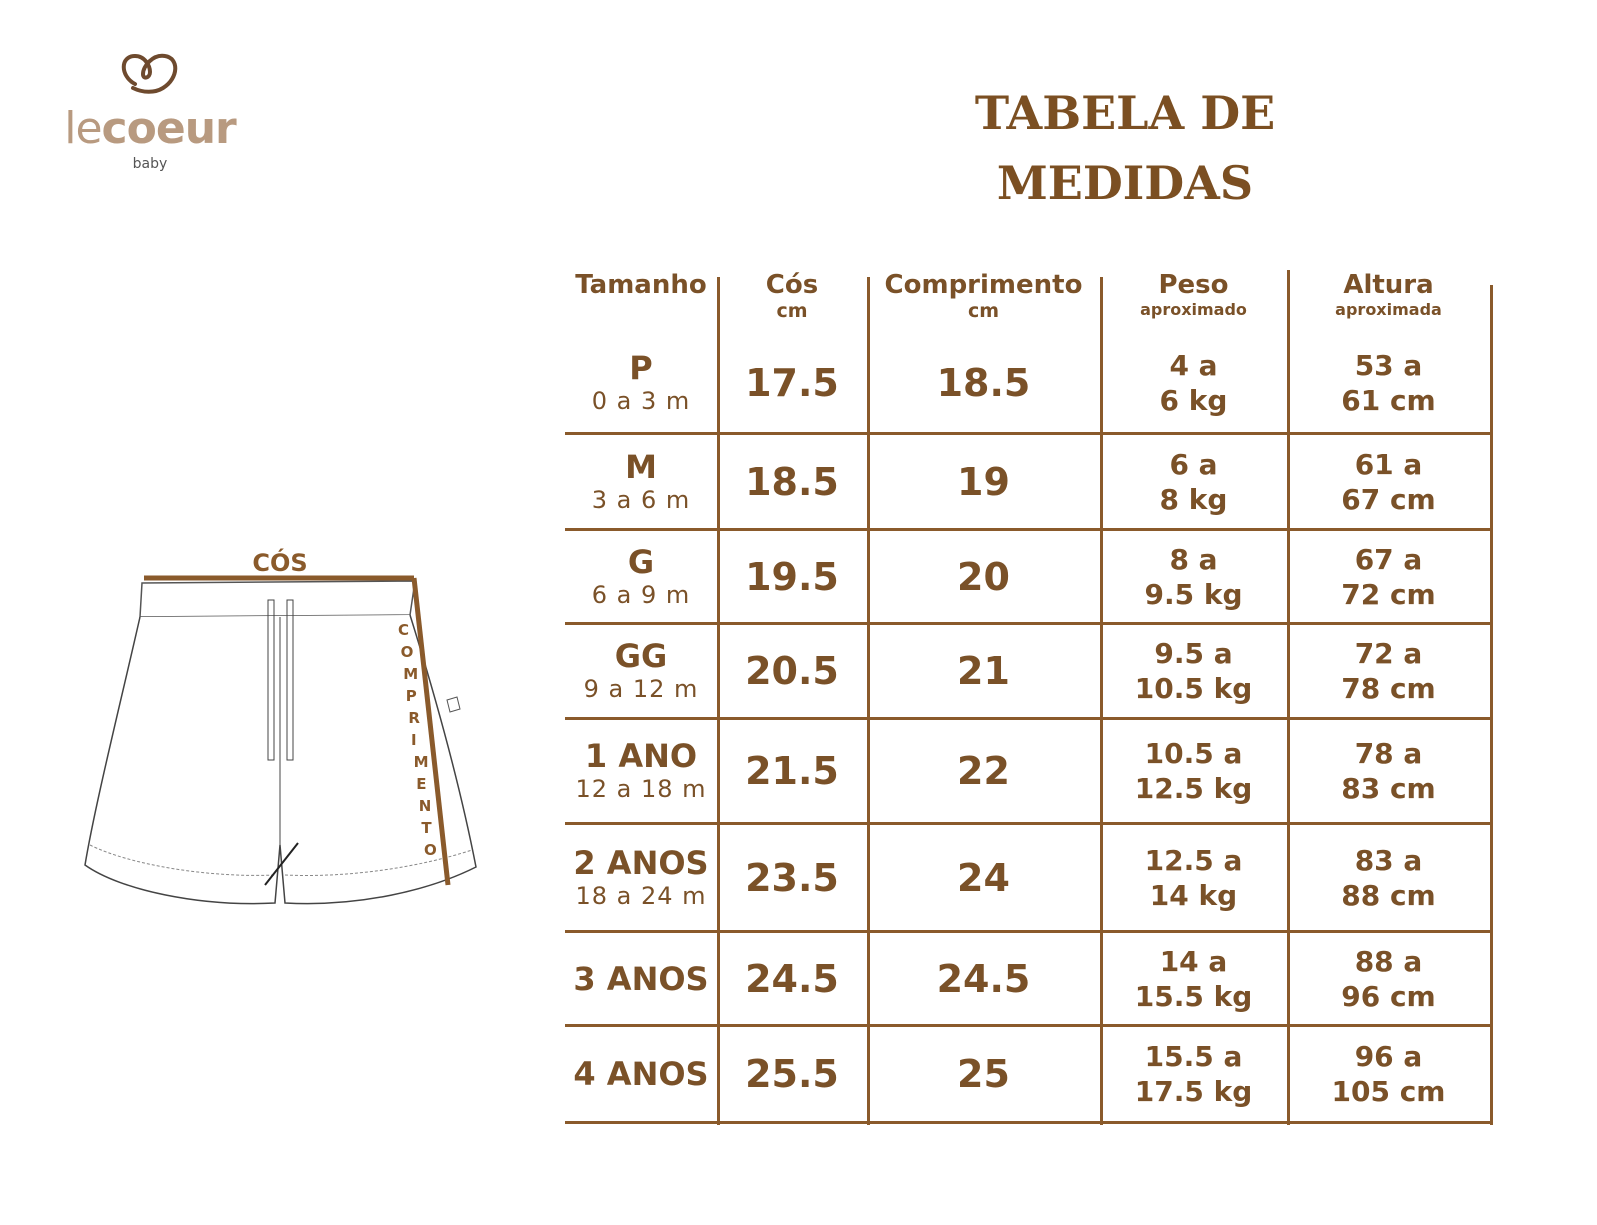 The height and width of the screenshot is (1225, 1597). What do you see at coordinates (641, 656) in the screenshot?
I see `size-label: GG` at bounding box center [641, 656].